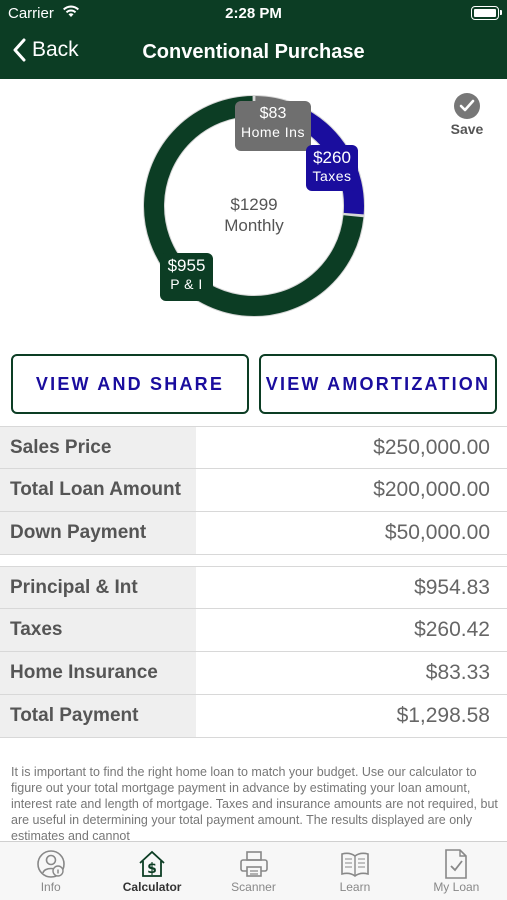 The height and width of the screenshot is (900, 507). What do you see at coordinates (186, 284) in the screenshot?
I see `slice-label: P & I` at bounding box center [186, 284].